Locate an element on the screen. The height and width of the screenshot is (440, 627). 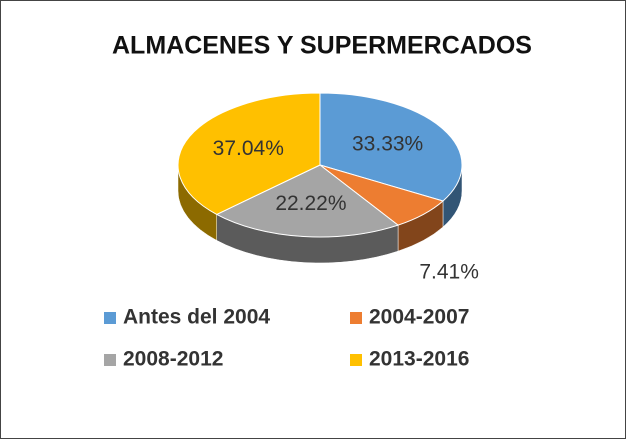
legend-label: 2013-2016 is located at coordinates (419, 359).